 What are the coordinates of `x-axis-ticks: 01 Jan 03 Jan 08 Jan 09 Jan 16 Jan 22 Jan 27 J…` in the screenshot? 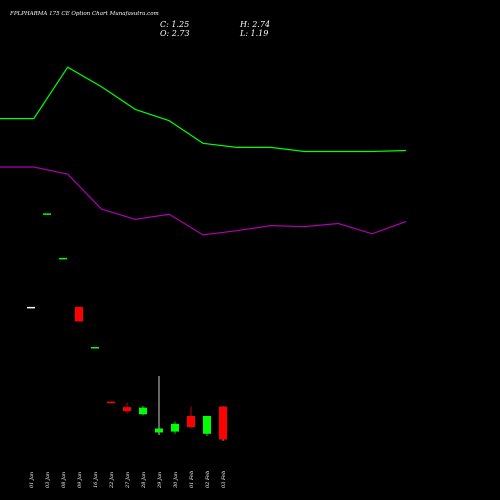 It's located at (128, 480).